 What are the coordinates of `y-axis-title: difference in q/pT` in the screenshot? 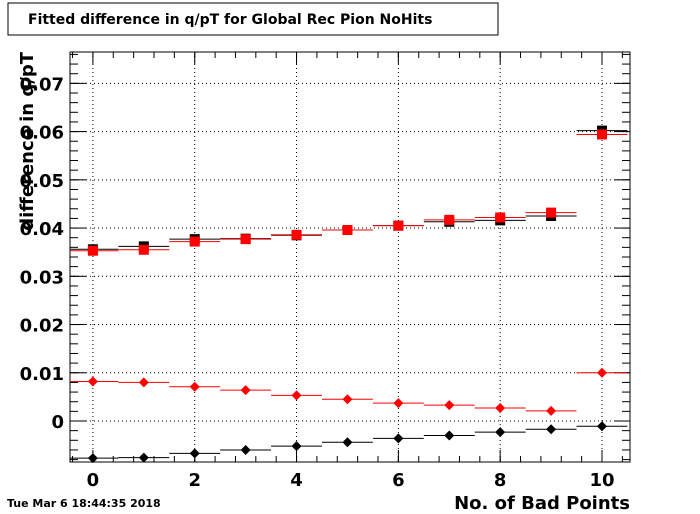 It's located at (27, 140).